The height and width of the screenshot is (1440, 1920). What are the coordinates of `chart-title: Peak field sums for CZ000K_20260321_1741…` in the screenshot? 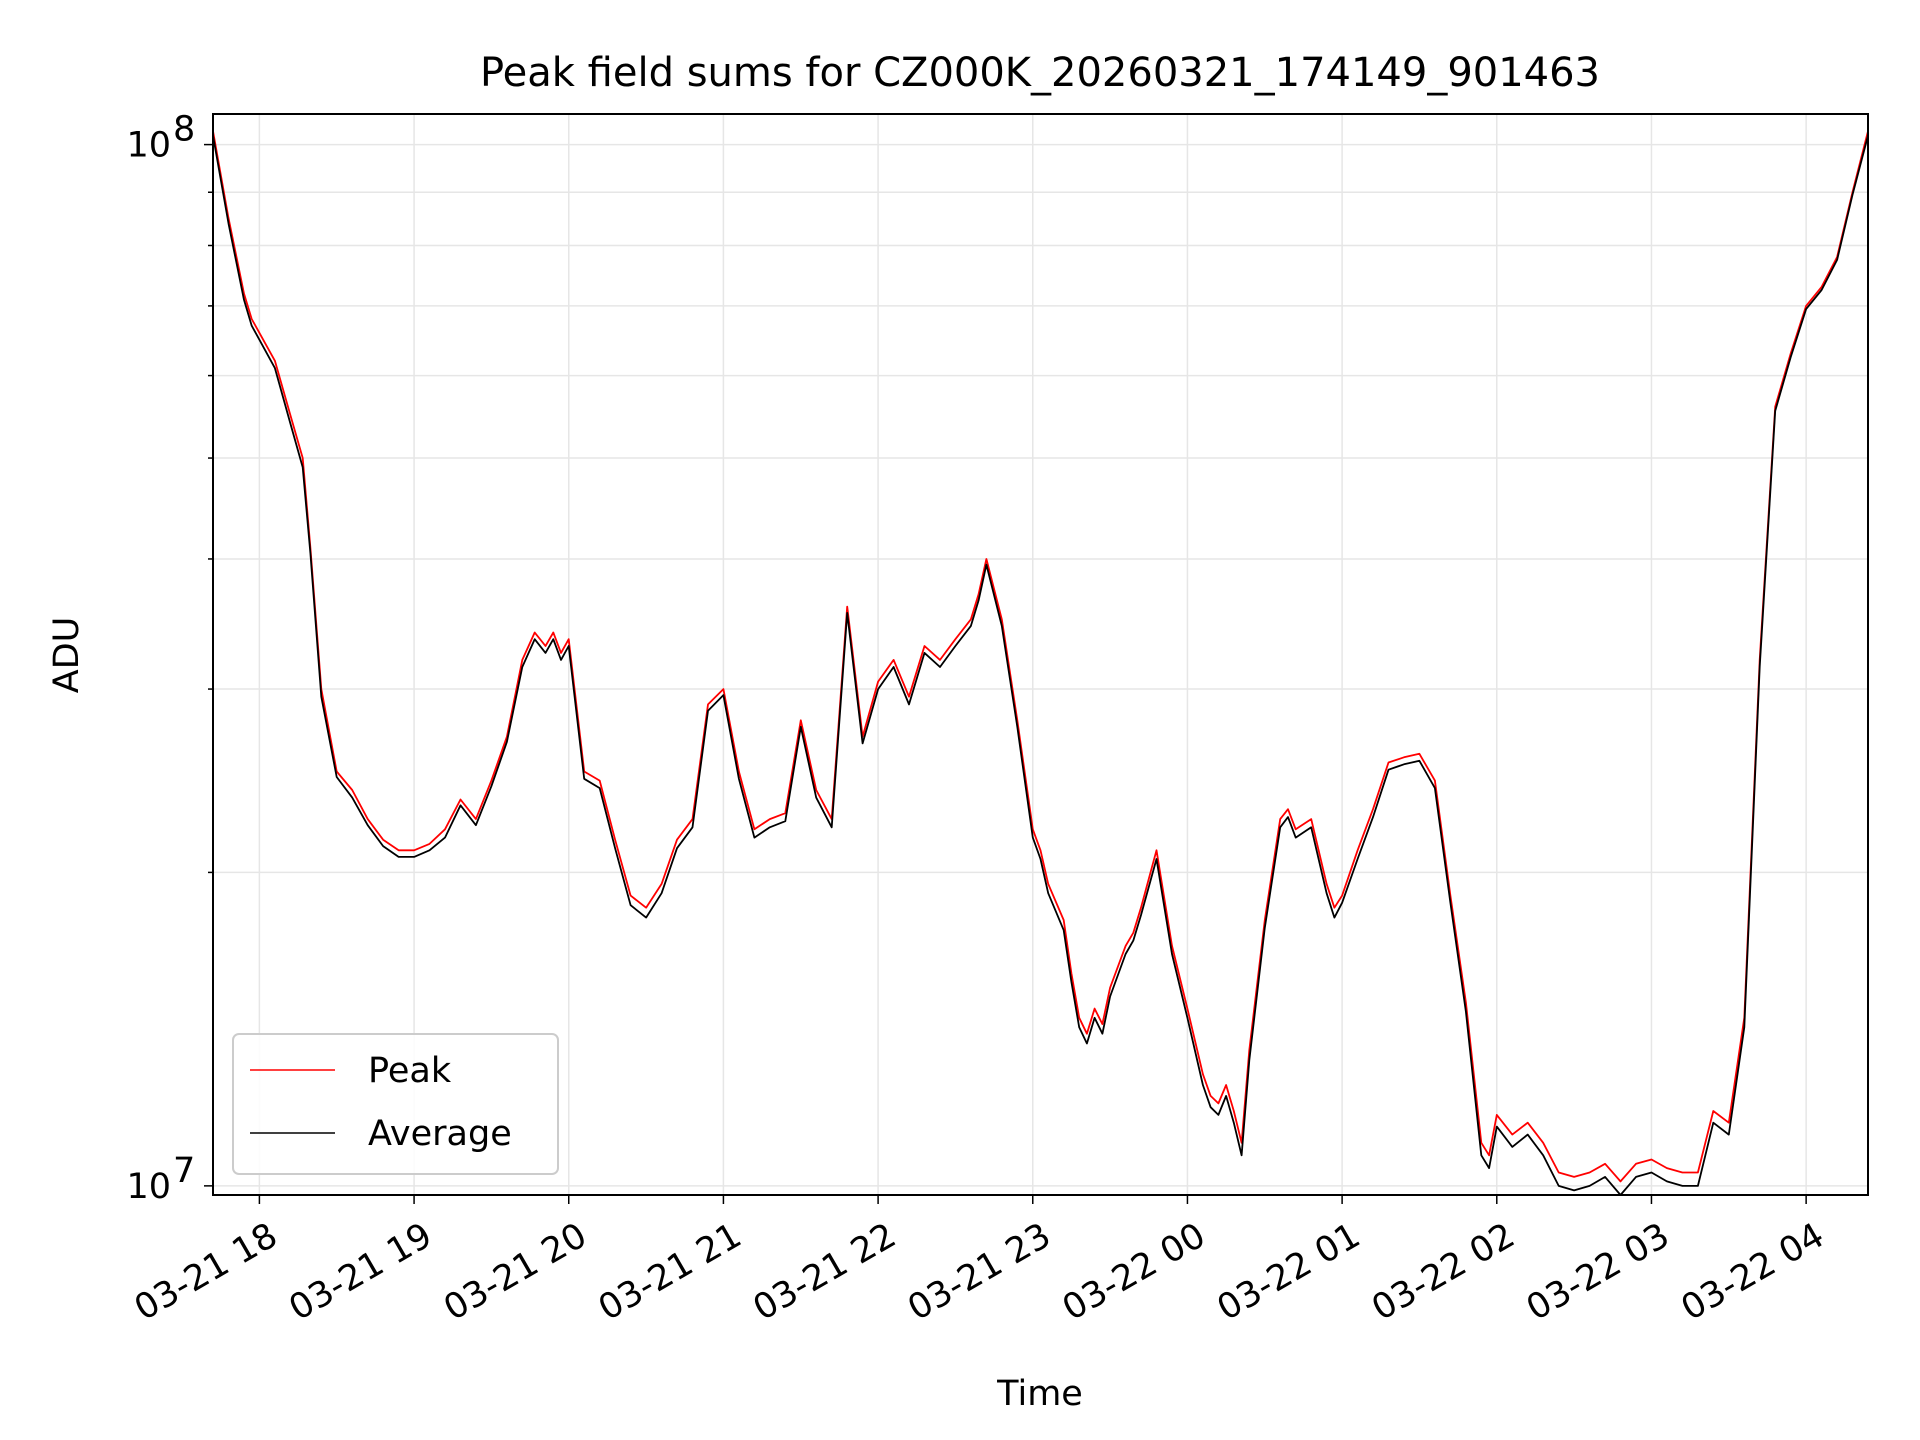 It's located at (1040, 73).